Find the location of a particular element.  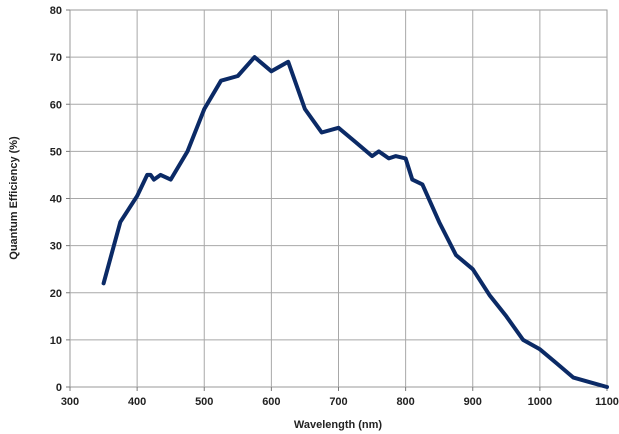

y-tick-label: 50 is located at coordinates (56, 152).